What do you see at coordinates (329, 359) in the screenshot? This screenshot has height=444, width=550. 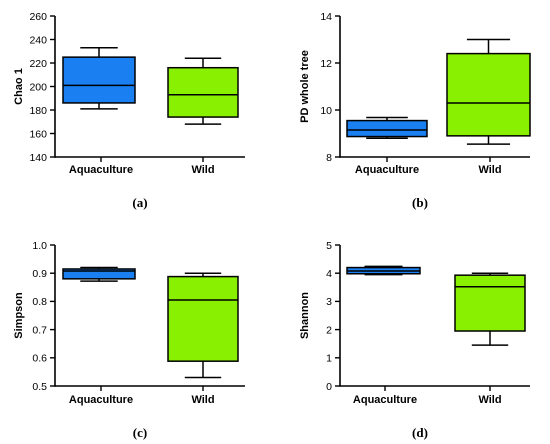 I see `y-tick-label: 1` at bounding box center [329, 359].